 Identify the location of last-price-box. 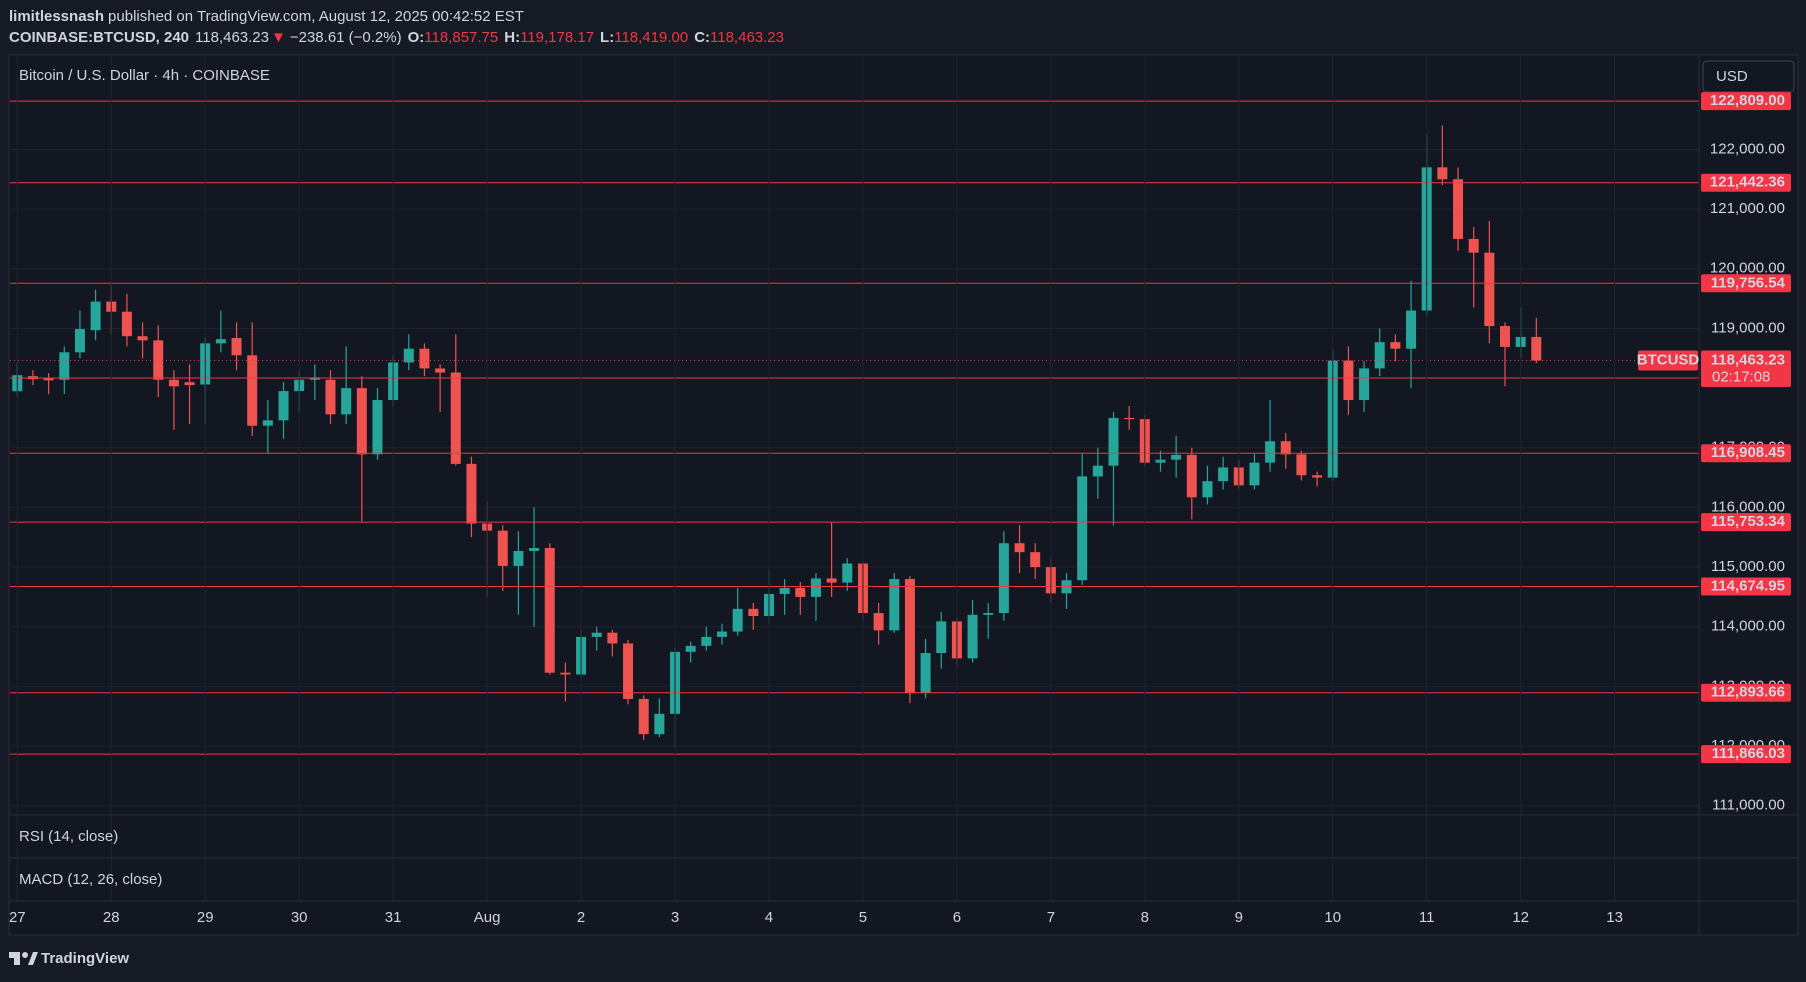
(1746, 368).